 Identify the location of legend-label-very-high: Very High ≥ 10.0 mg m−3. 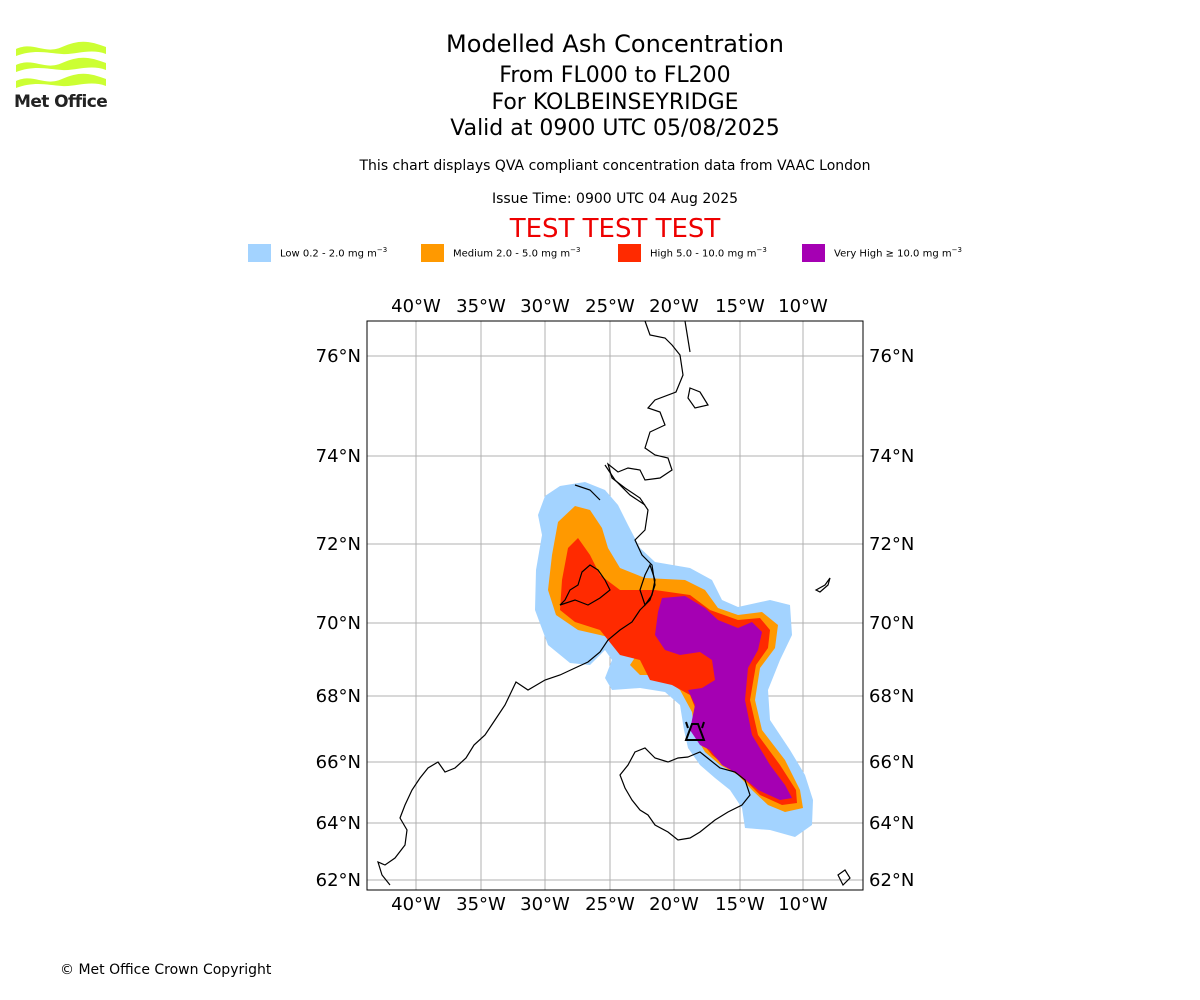
(898, 253).